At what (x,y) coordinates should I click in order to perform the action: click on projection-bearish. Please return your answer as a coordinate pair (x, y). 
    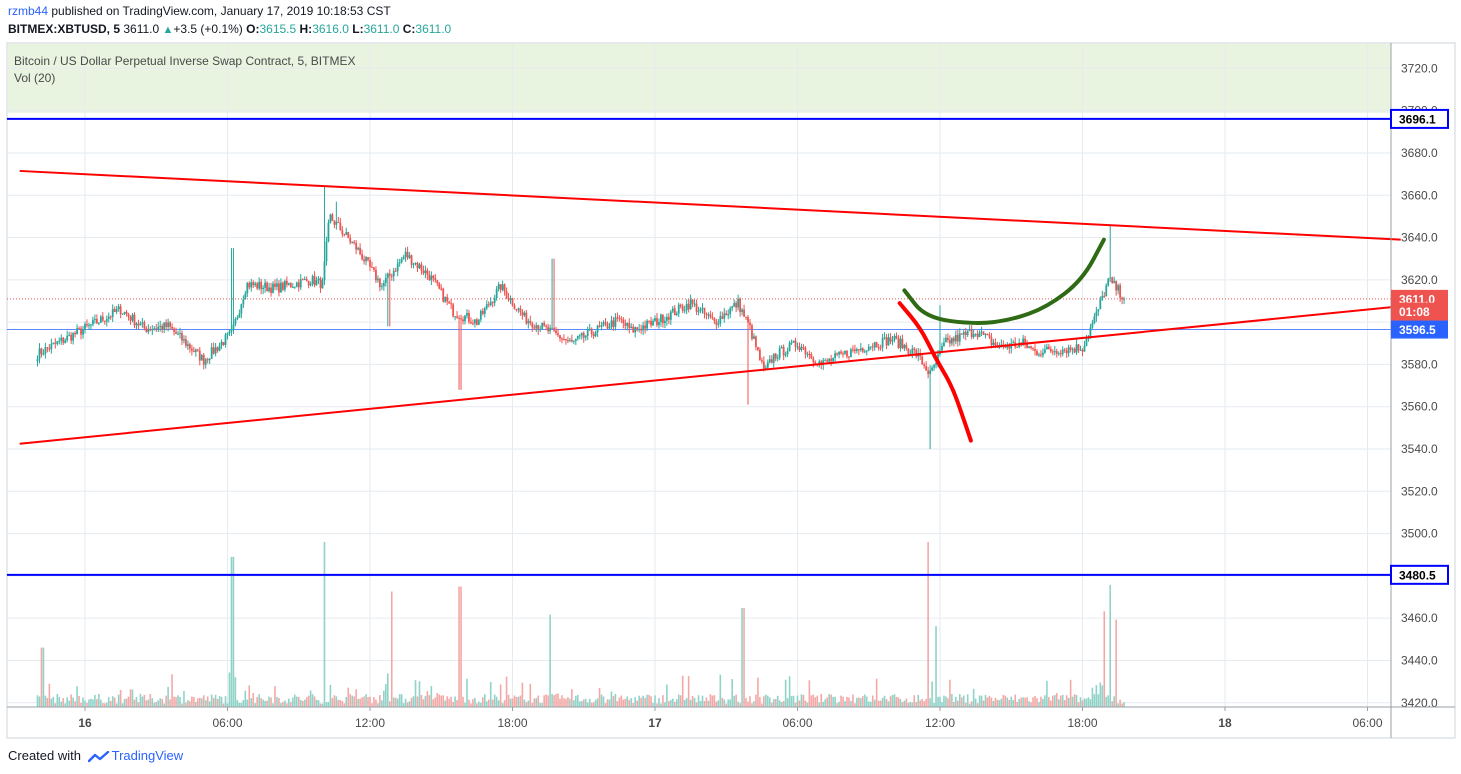
    Looking at the image, I should click on (935, 372).